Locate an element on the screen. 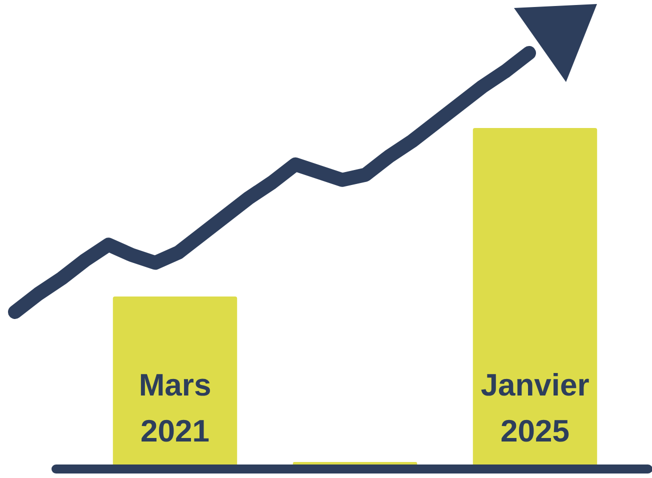  x-tick-label: Janvier 2025 is located at coordinates (535, 408).